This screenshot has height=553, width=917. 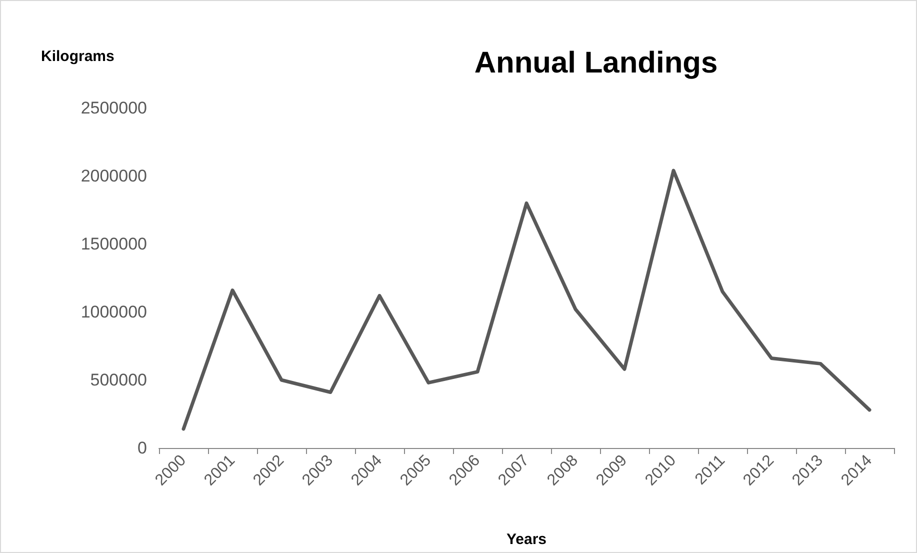 I want to click on y-tick-label: 2500000, so click(x=113, y=108).